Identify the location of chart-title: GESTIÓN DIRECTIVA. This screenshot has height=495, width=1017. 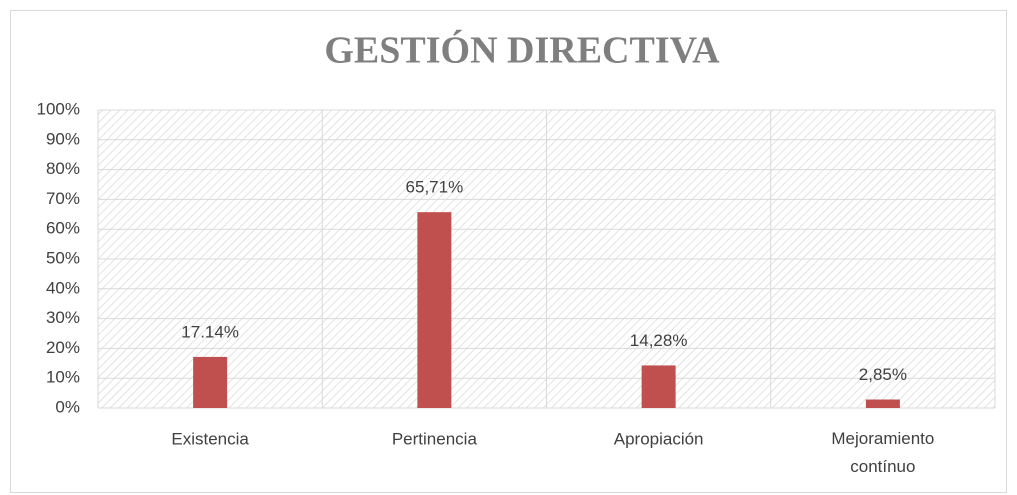
(522, 51).